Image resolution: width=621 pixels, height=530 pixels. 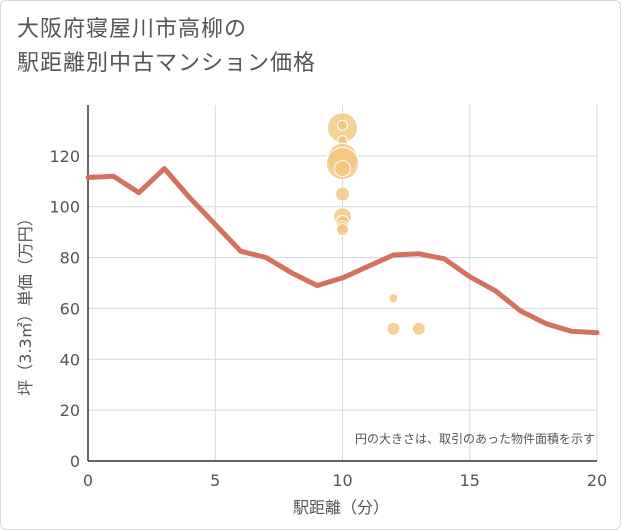 What do you see at coordinates (167, 63) in the screenshot?
I see `chart-title-line-2: 駅距離別中古マンション価格` at bounding box center [167, 63].